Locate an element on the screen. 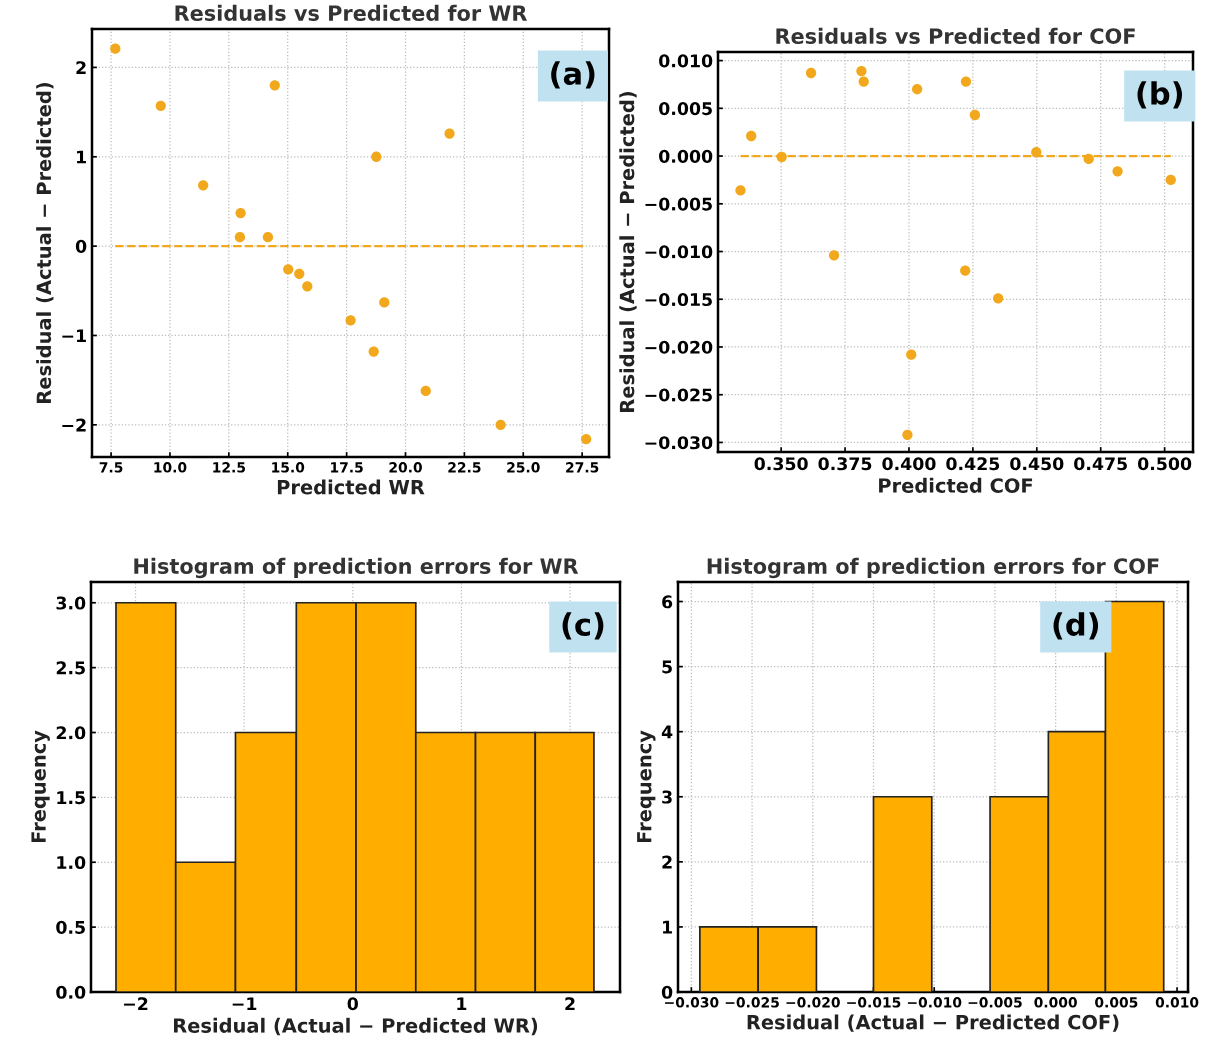 The width and height of the screenshot is (1222, 1053). x-tick-label: −1 is located at coordinates (244, 1004).